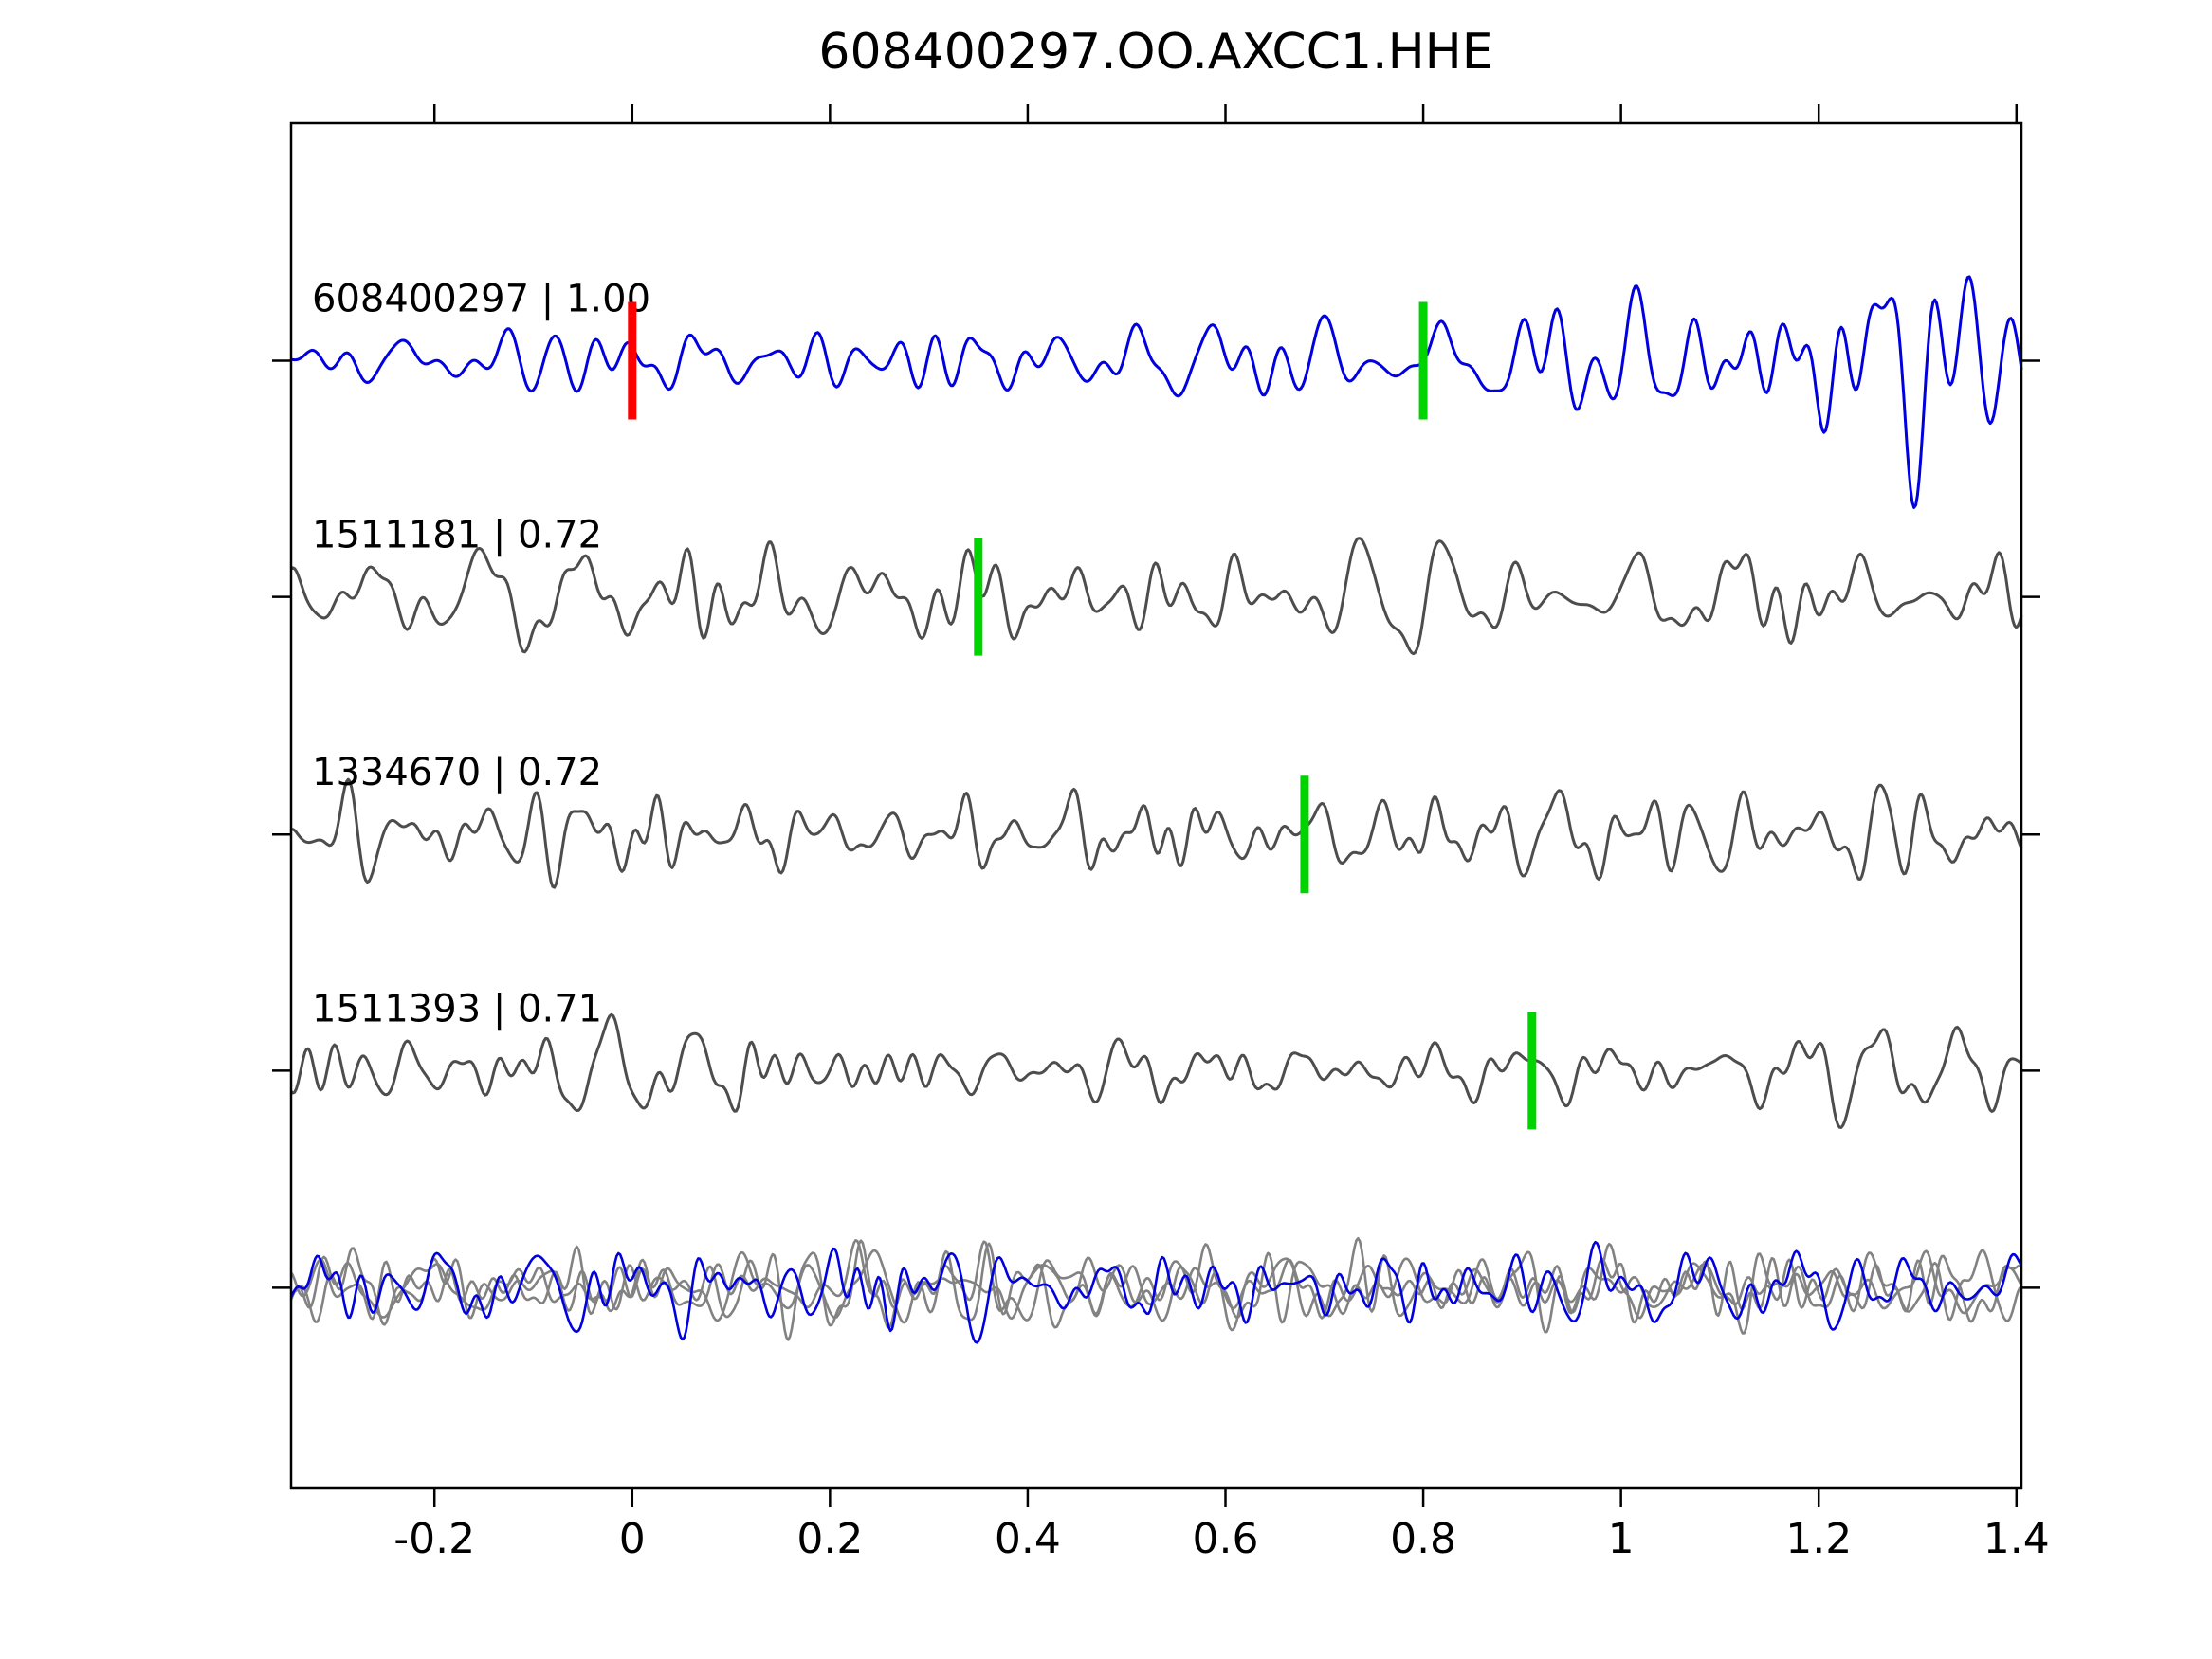 This screenshot has height=1659, width=2212. What do you see at coordinates (1028, 1539) in the screenshot?
I see `x-tick-label: 0.4` at bounding box center [1028, 1539].